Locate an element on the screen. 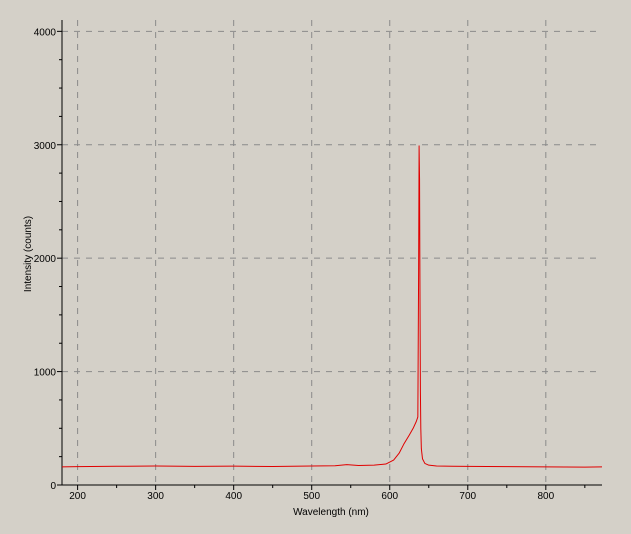 The width and height of the screenshot is (631, 534). x-tick-label: 500 is located at coordinates (311, 496).